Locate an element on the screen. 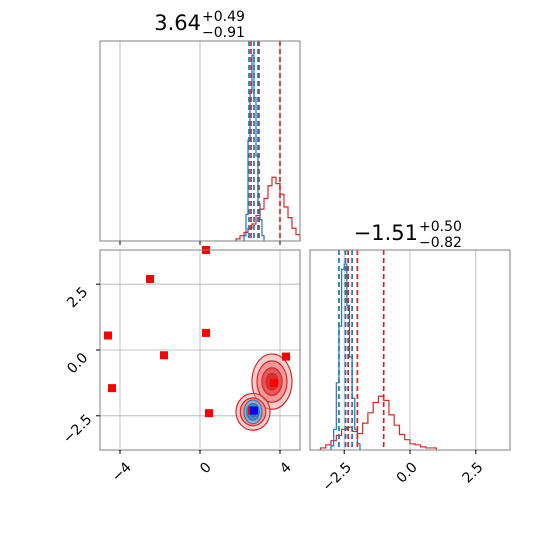 The height and width of the screenshot is (550, 550). x-tick-labels: −4 0 4 is located at coordinates (202, 472).